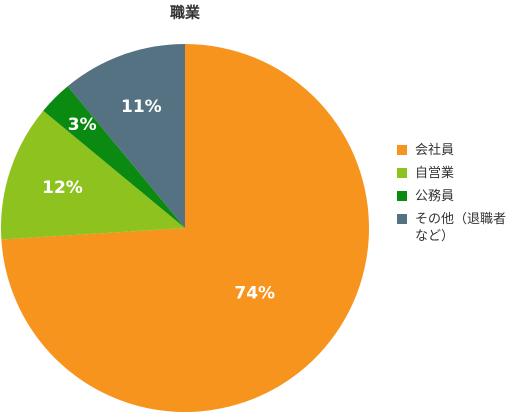 This screenshot has width=507, height=413. I want to click on legend-item: 自営業, so click(452, 173).